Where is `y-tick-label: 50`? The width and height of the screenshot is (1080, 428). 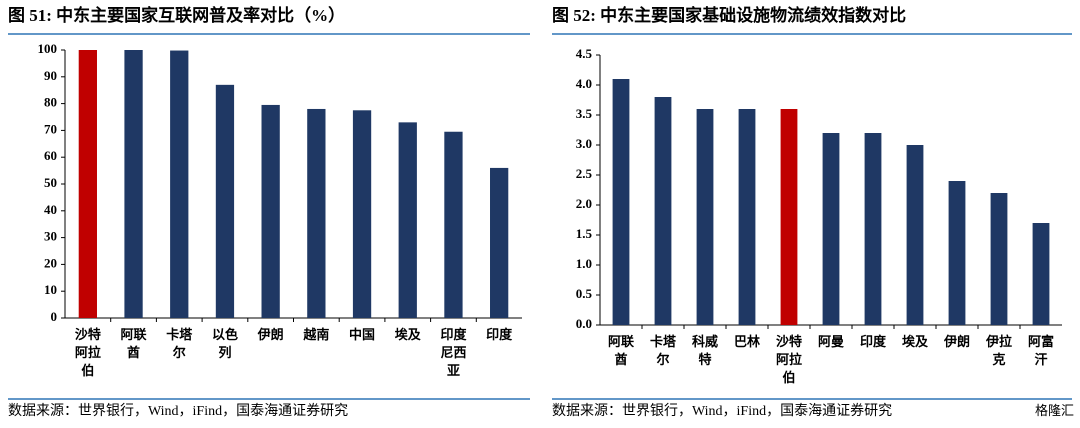
y-tick-label: 50 is located at coordinates (50, 182).